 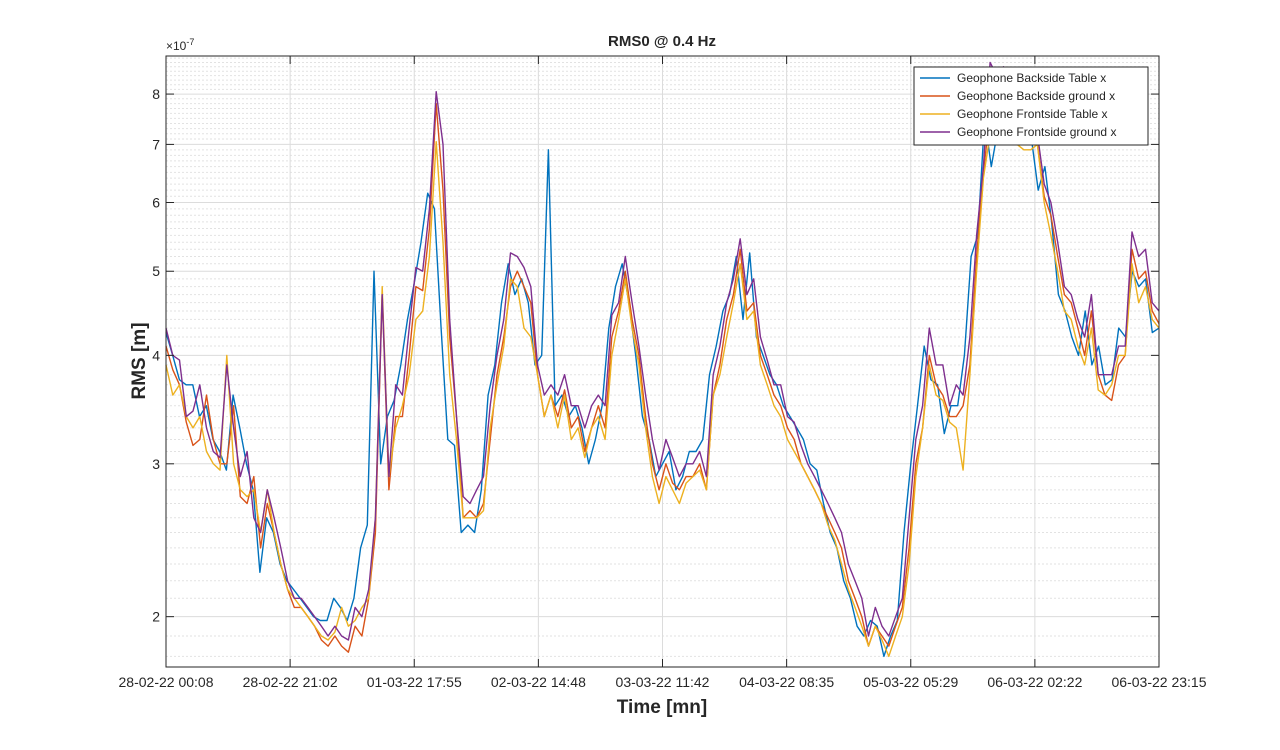 What do you see at coordinates (1036, 96) in the screenshot?
I see `legend-label: Geophone Backside ground x` at bounding box center [1036, 96].